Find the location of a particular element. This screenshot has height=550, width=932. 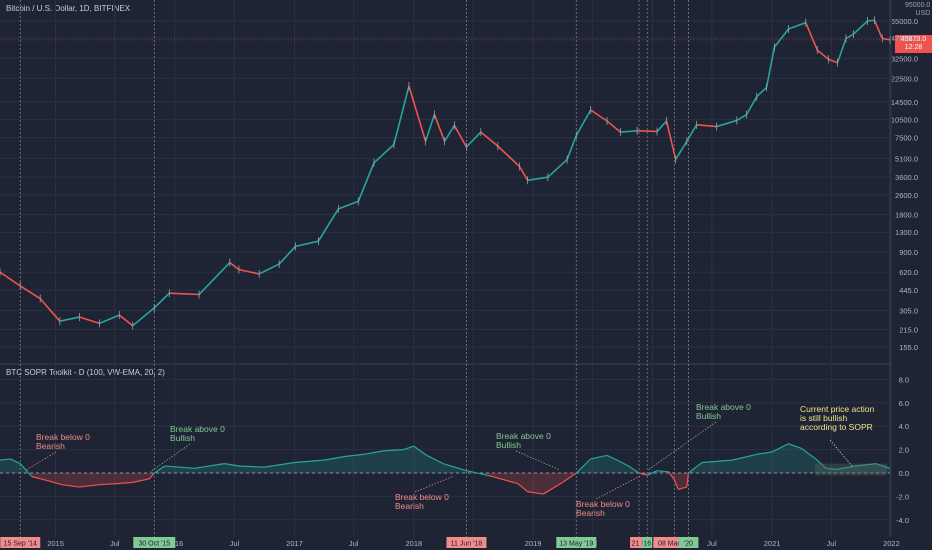

price-axis-tick: 47500.0 is located at coordinates (904, 38).